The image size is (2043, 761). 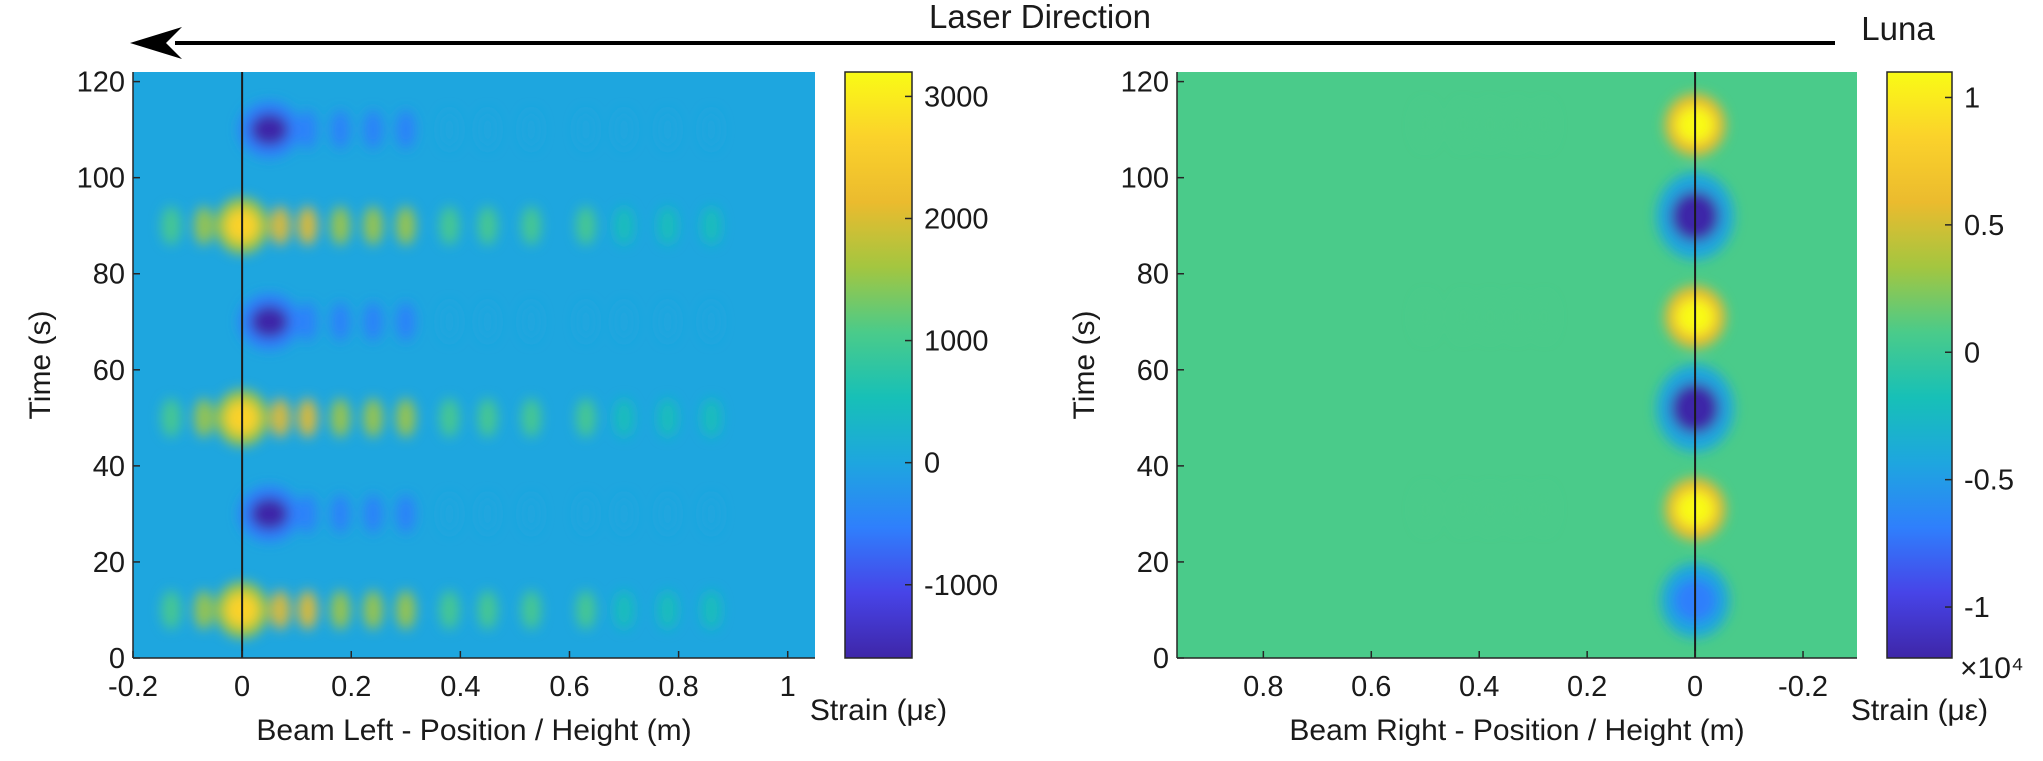 What do you see at coordinates (473, 730) in the screenshot?
I see `x-axis-label: Beam Left - Position / Height (m)` at bounding box center [473, 730].